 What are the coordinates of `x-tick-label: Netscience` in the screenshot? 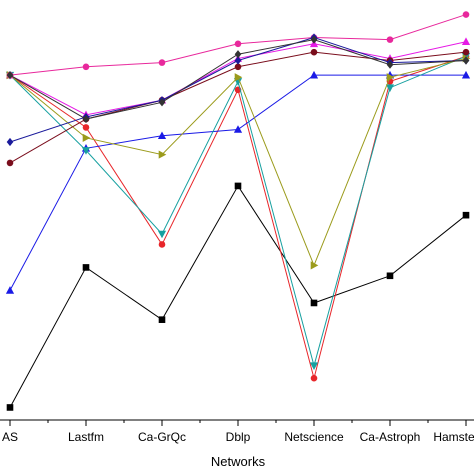 It's located at (314, 437).